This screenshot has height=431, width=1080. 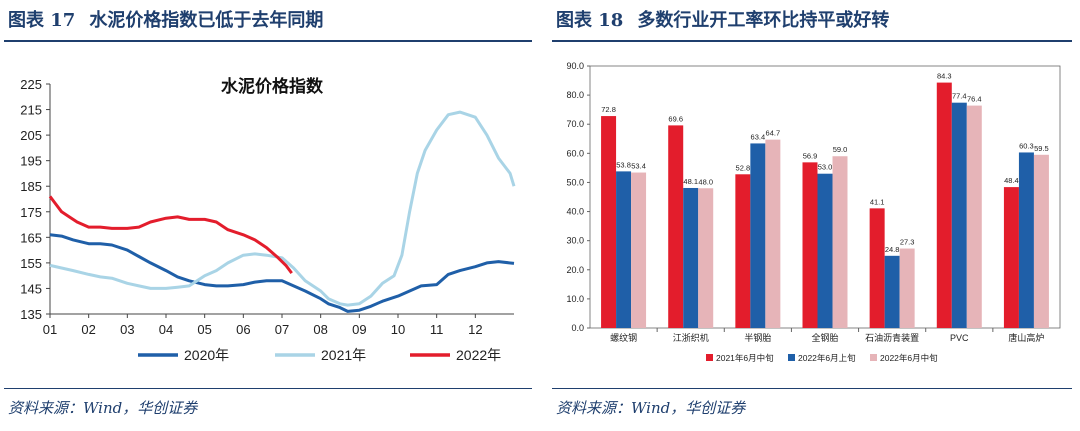 What do you see at coordinates (31, 212) in the screenshot?
I see `y-tick-label: 175` at bounding box center [31, 212].